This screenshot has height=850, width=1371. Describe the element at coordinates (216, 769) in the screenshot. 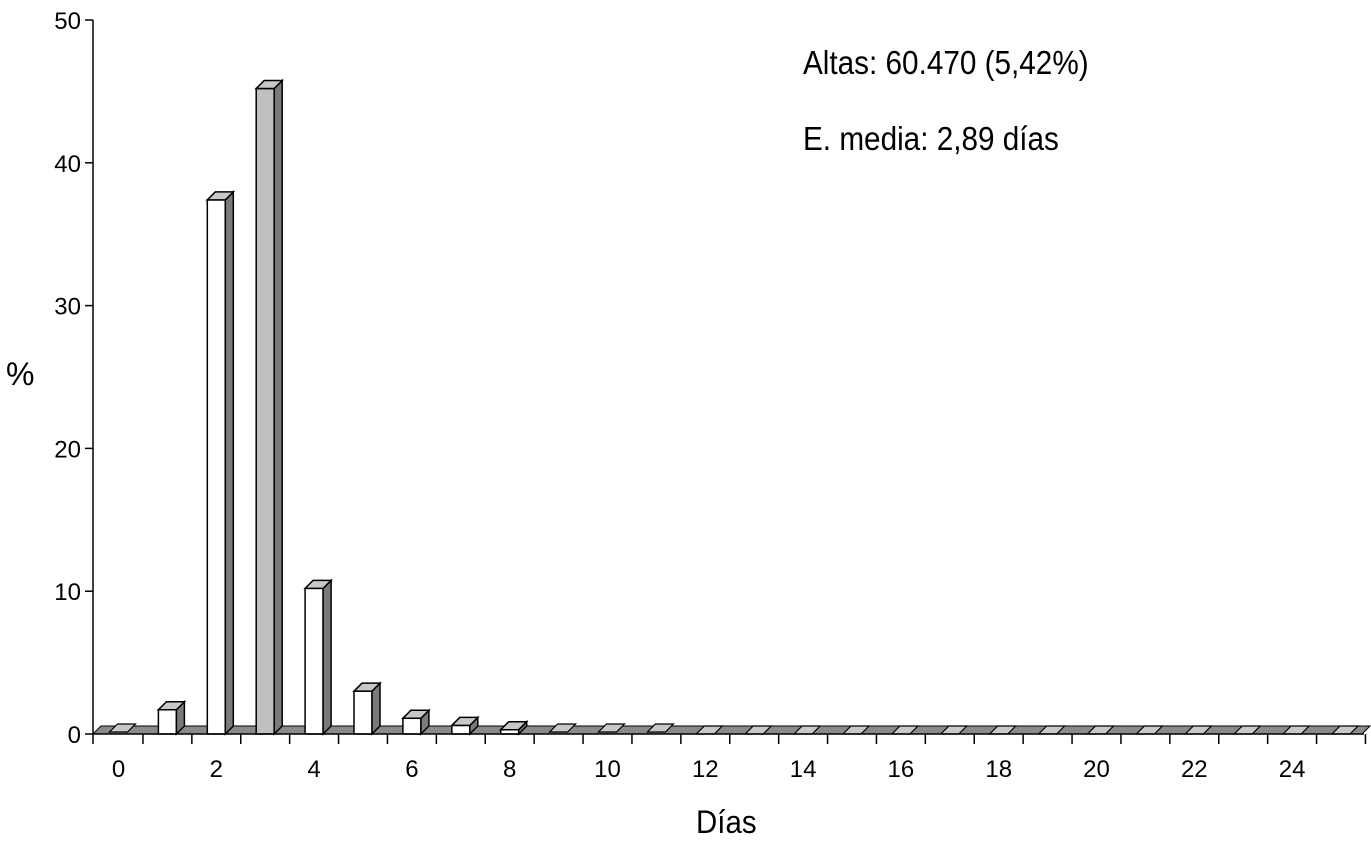

I see `x-tick-label: 2` at that location.